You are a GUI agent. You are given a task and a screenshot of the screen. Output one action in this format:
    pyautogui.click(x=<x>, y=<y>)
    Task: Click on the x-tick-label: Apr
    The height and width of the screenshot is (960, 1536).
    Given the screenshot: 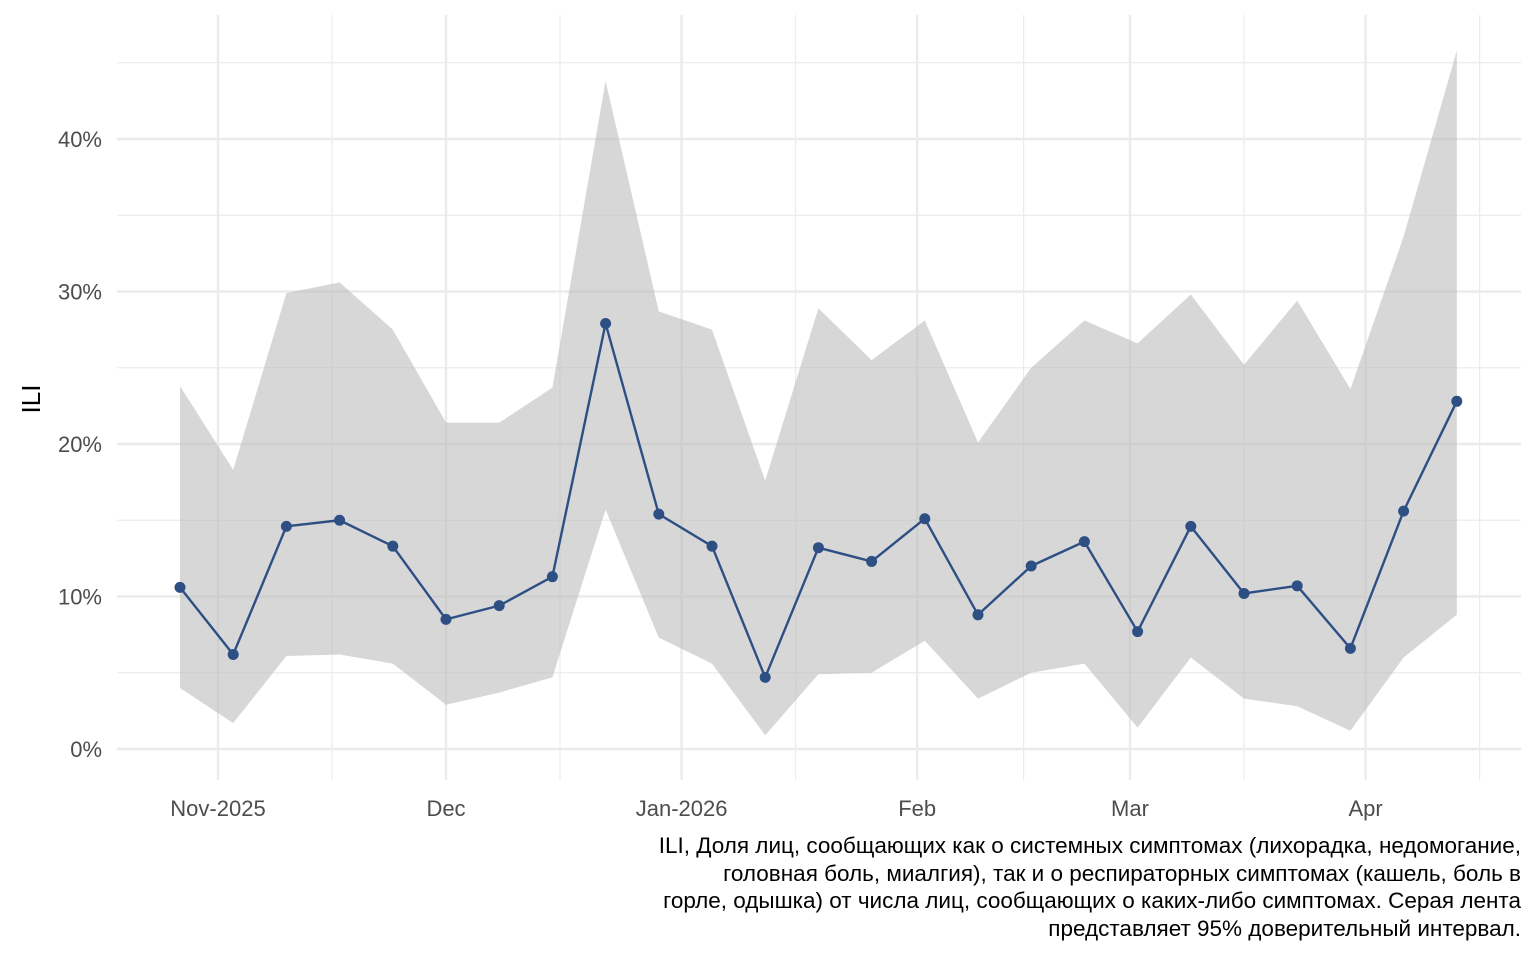 What is the action you would take?
    pyautogui.click(x=1365, y=808)
    